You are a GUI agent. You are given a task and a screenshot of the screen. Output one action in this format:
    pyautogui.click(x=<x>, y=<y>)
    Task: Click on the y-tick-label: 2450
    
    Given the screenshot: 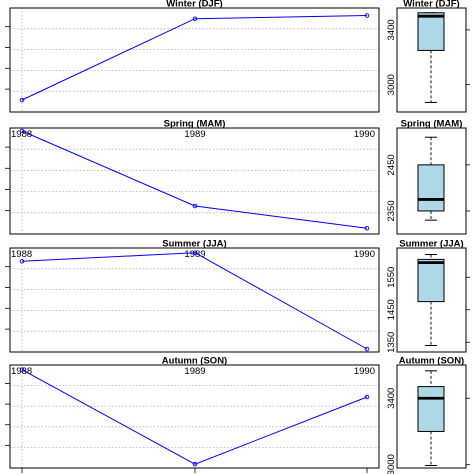 What is the action you would take?
    pyautogui.click(x=391, y=164)
    